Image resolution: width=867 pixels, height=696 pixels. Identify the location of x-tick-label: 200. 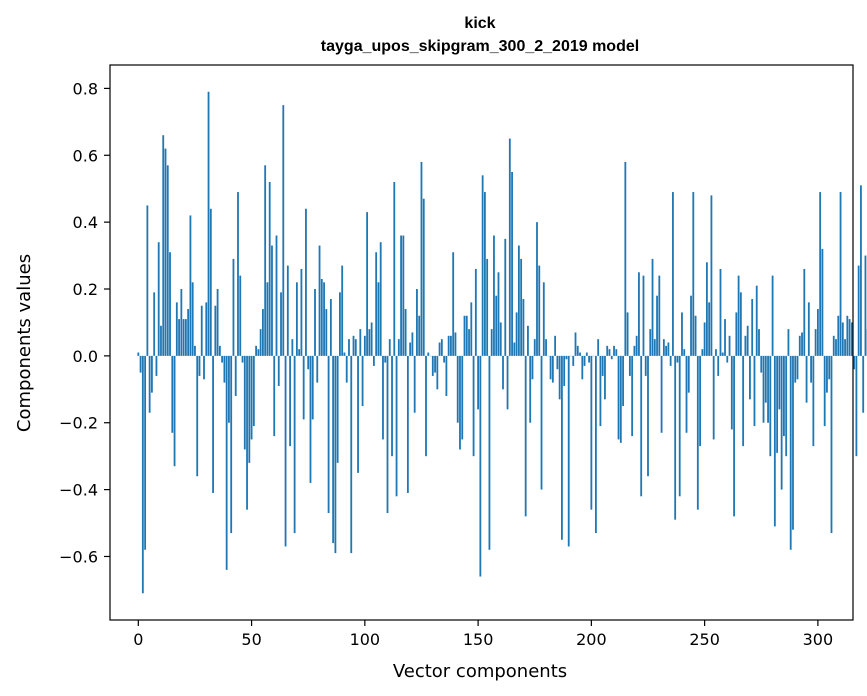
(591, 639).